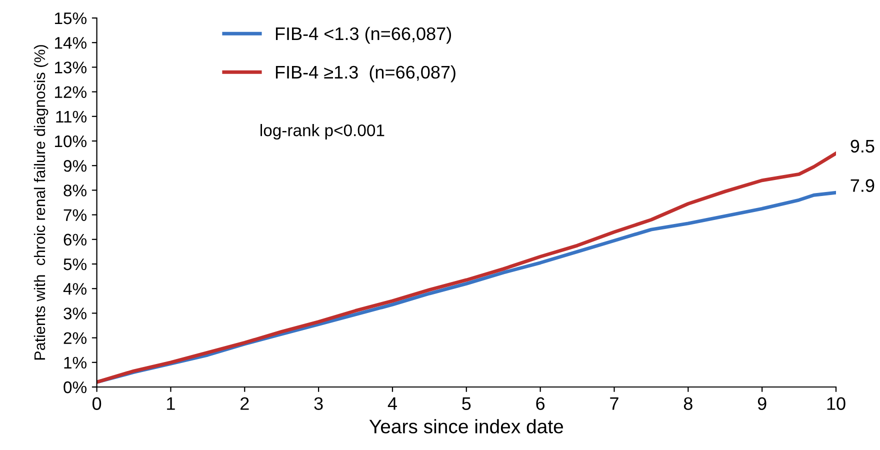 The width and height of the screenshot is (880, 450). I want to click on y-axis-title: Patients with chroic renal failure diagnosis (%), so click(41, 202).